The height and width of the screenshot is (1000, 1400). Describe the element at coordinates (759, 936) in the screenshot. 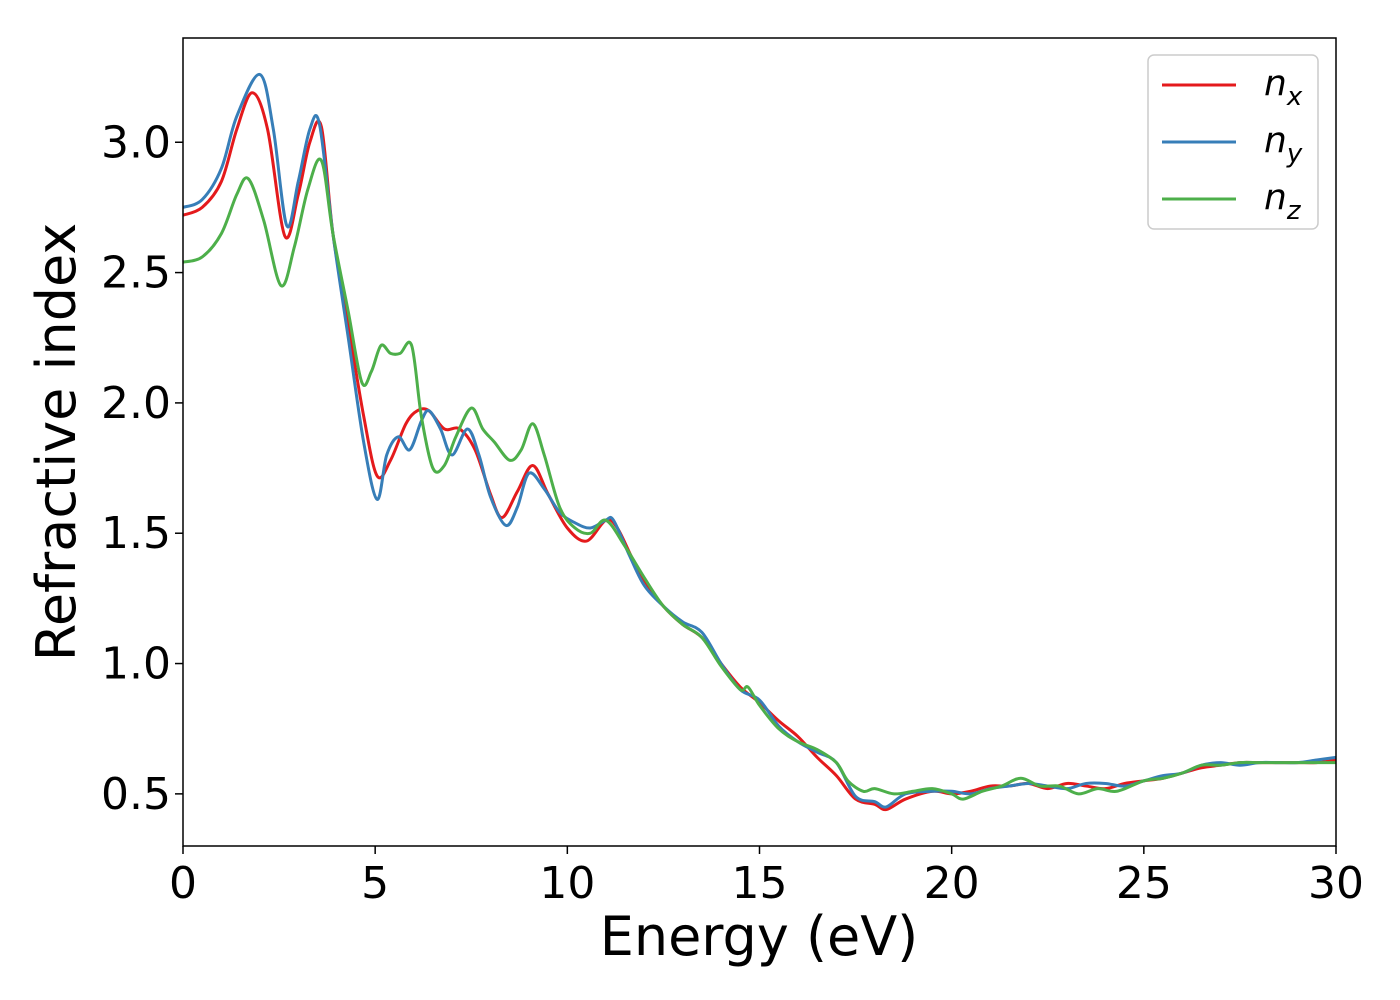

I see `x-axis-label: Energy (eV)` at that location.